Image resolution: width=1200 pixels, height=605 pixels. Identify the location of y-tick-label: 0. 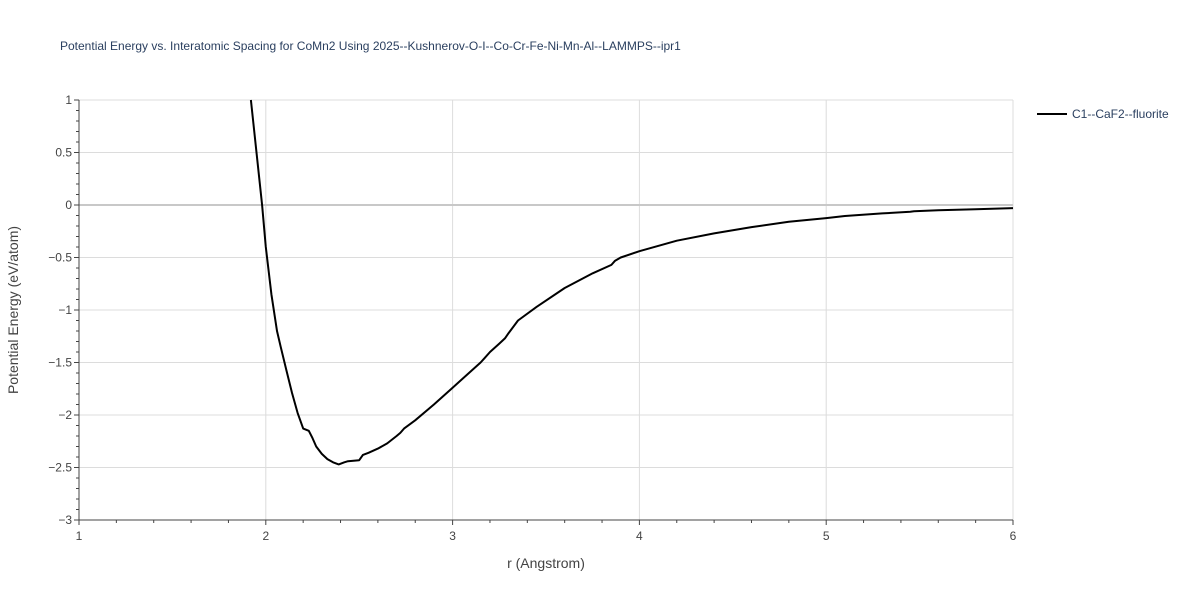
(68, 205).